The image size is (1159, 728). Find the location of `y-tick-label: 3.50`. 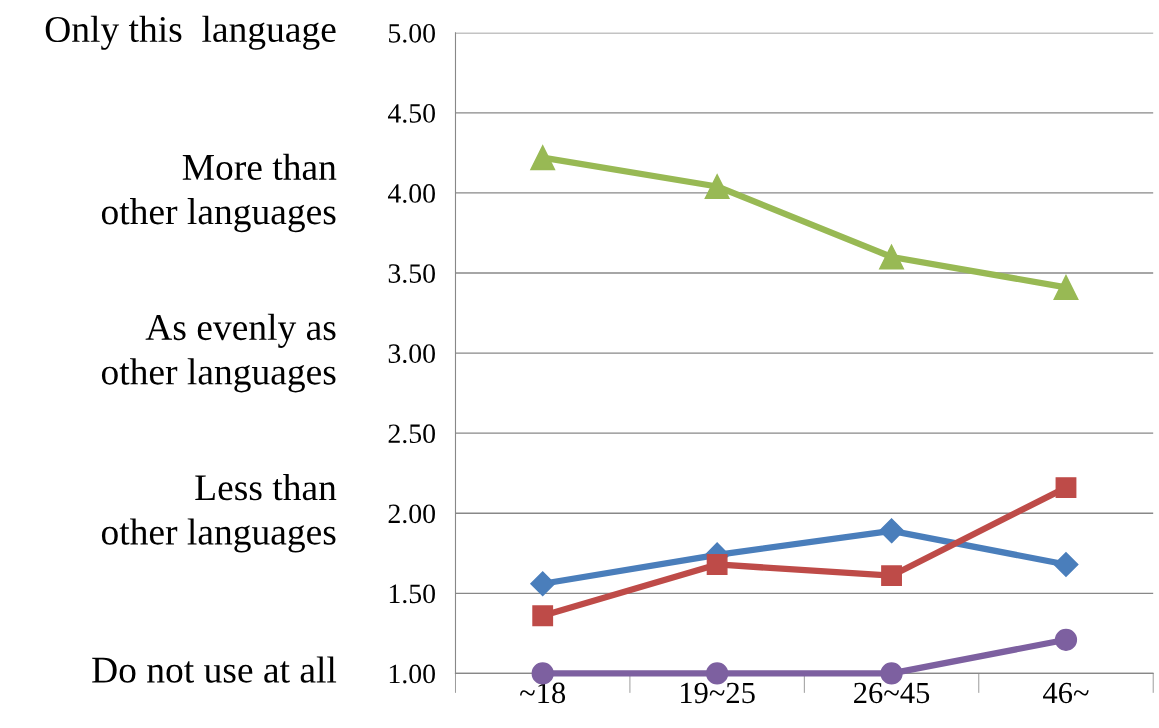

y-tick-label: 3.50 is located at coordinates (411, 274).